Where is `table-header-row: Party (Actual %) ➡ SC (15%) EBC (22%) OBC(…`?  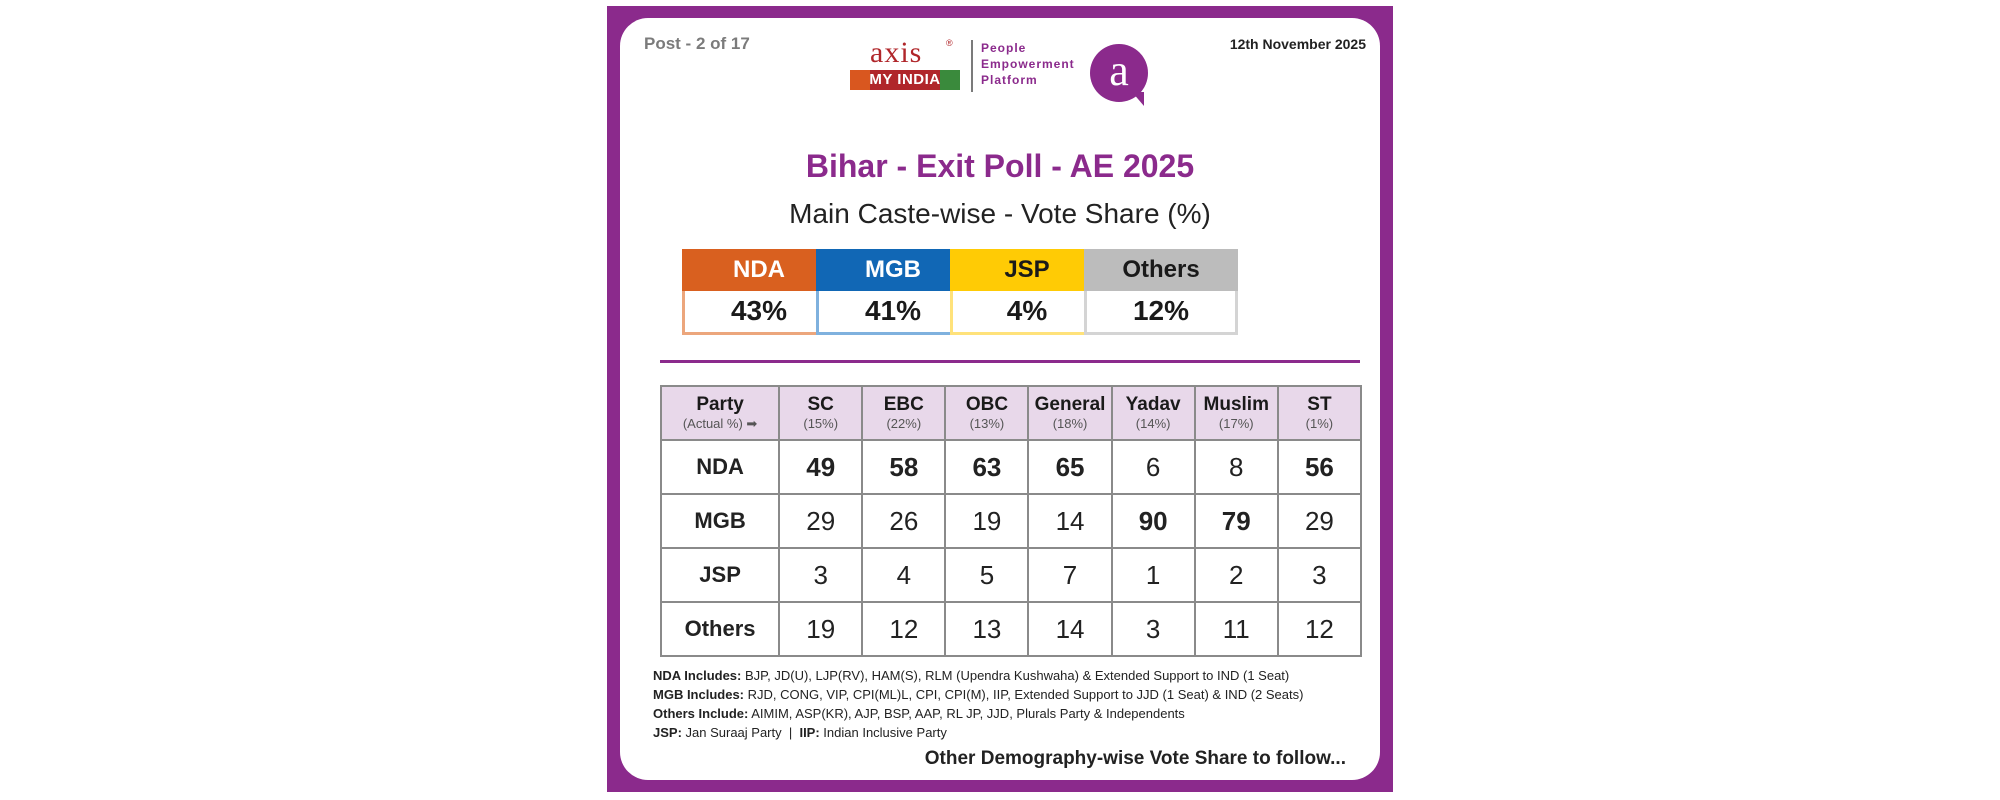
table-header-row: Party (Actual %) ➡ SC (15%) EBC (22%) OBC(… is located at coordinates (1011, 413).